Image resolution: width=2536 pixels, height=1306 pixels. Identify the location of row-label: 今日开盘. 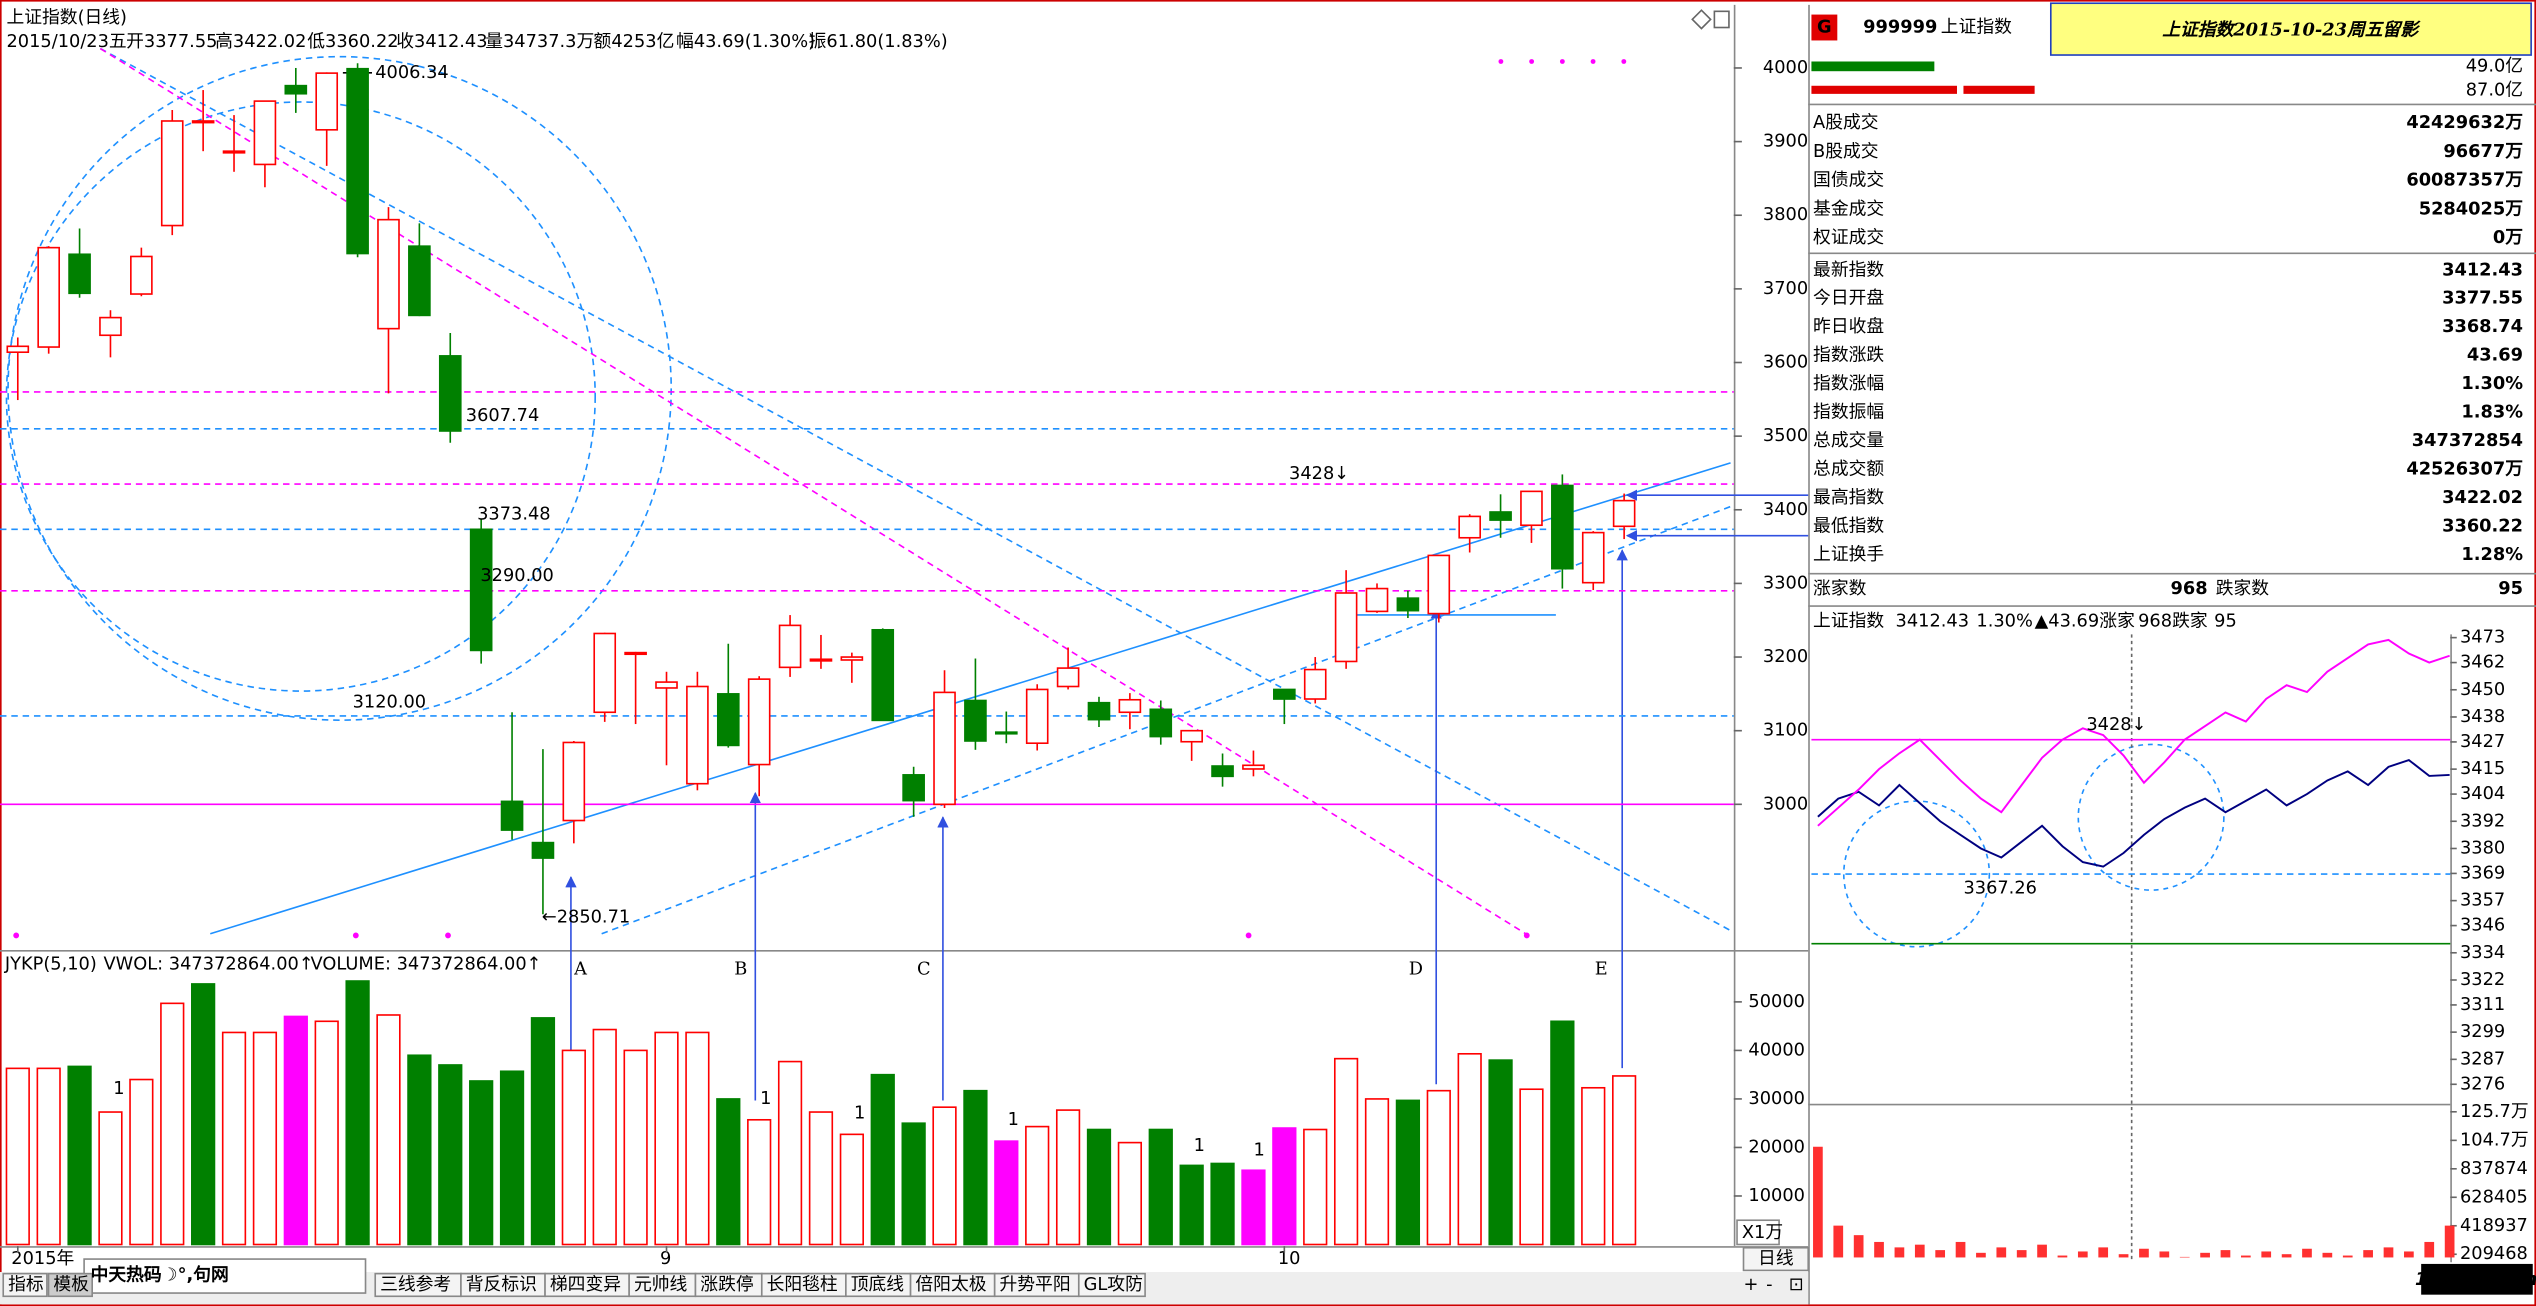
(1848, 298).